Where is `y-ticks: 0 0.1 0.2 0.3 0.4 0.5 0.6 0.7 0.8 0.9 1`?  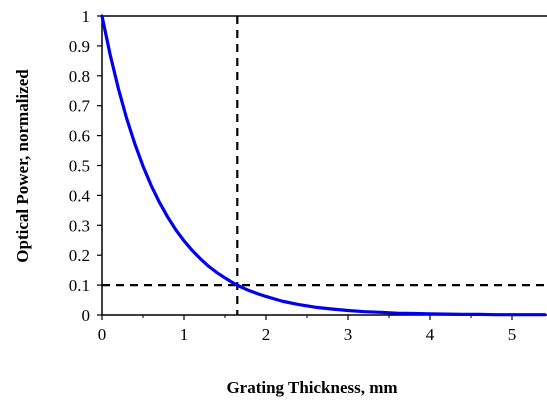 y-ticks: 0 0.1 0.2 0.3 0.4 0.5 0.6 0.7 0.8 0.9 1 is located at coordinates (85, 166).